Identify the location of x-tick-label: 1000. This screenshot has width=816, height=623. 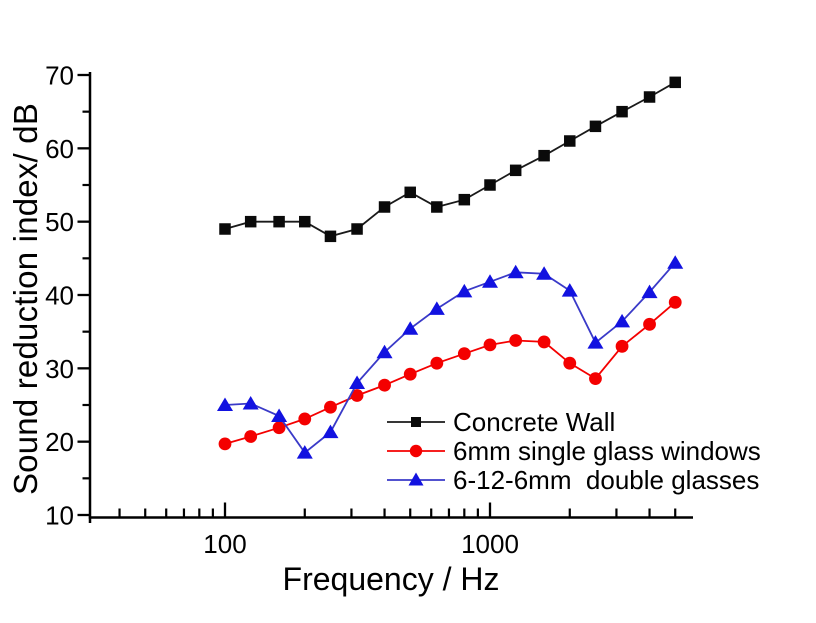
(490, 544).